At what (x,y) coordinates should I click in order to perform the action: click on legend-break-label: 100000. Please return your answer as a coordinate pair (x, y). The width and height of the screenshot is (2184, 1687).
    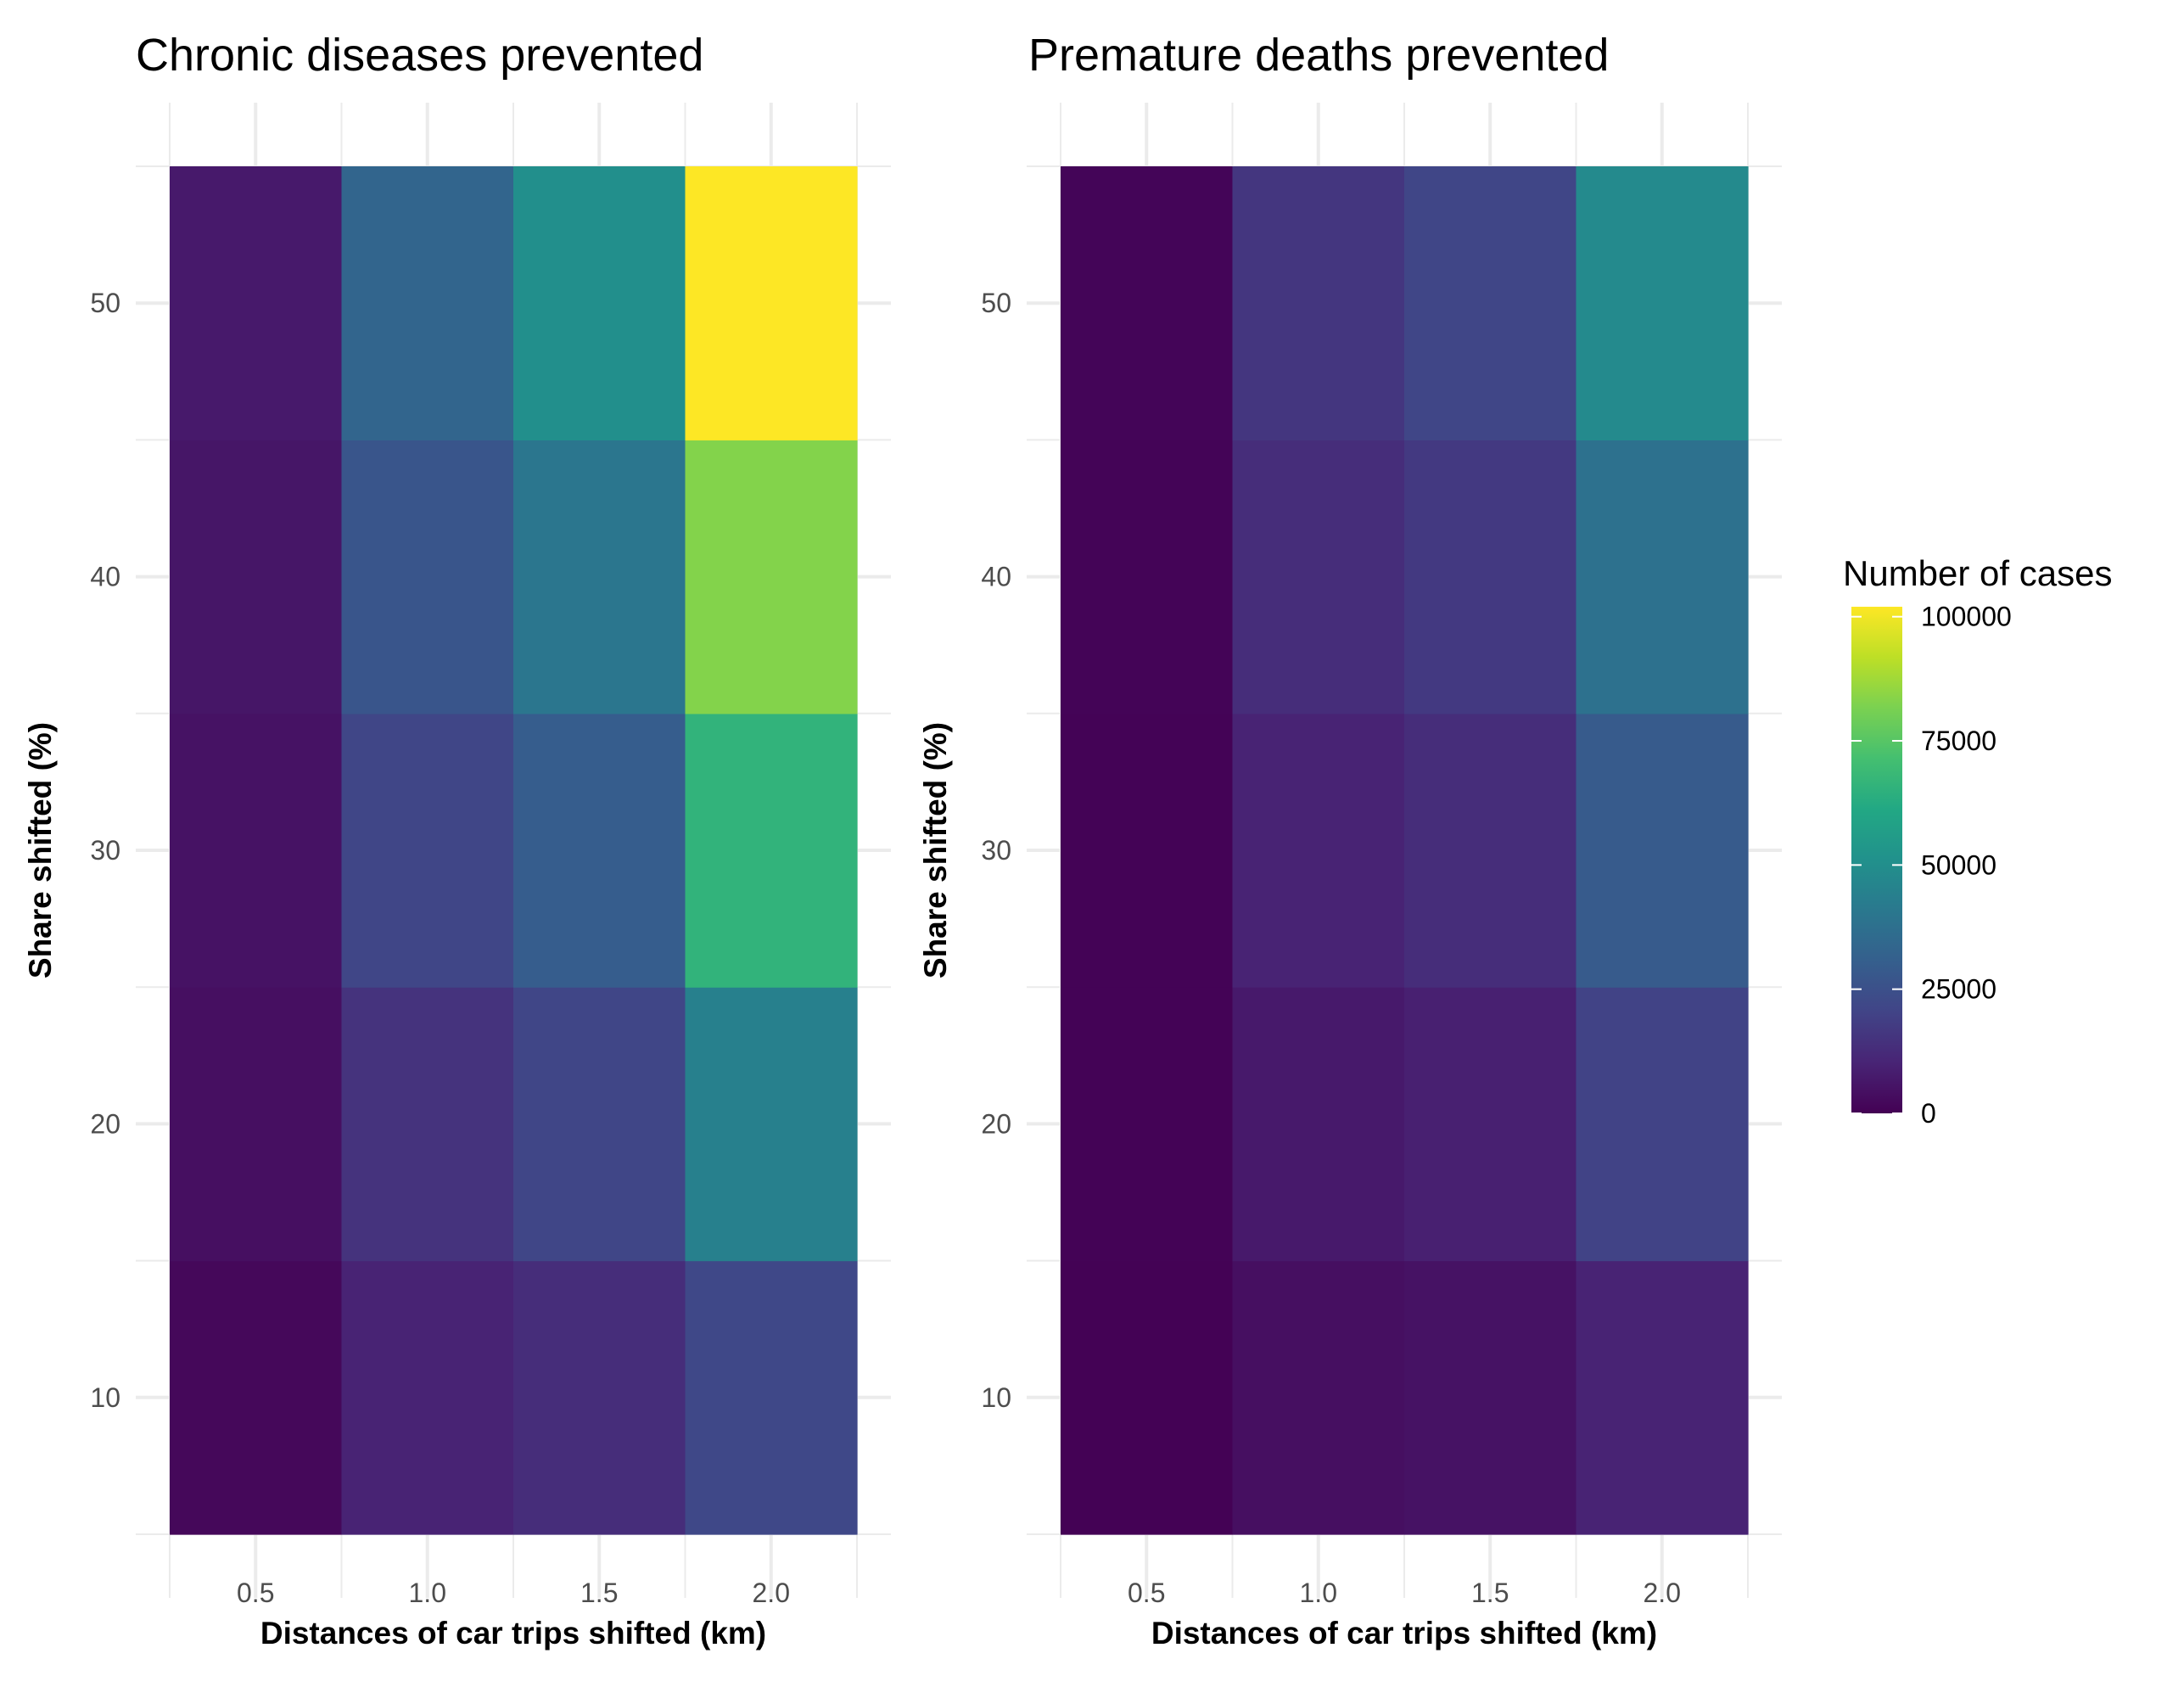
    Looking at the image, I should click on (1966, 617).